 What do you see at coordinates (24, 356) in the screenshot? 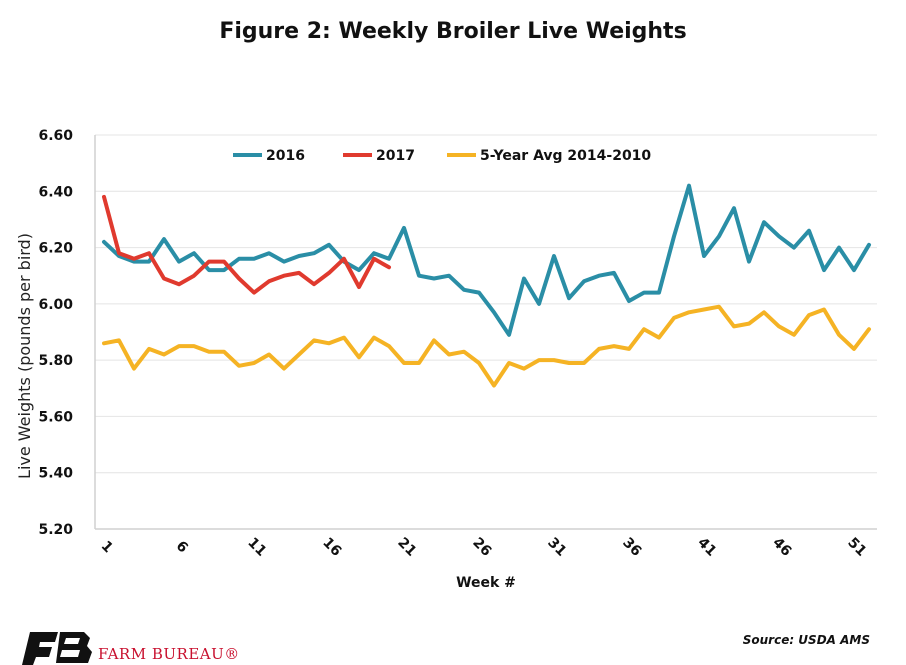
I see `y-axis-label: Live Weights (pounds per bird)` at bounding box center [24, 356].